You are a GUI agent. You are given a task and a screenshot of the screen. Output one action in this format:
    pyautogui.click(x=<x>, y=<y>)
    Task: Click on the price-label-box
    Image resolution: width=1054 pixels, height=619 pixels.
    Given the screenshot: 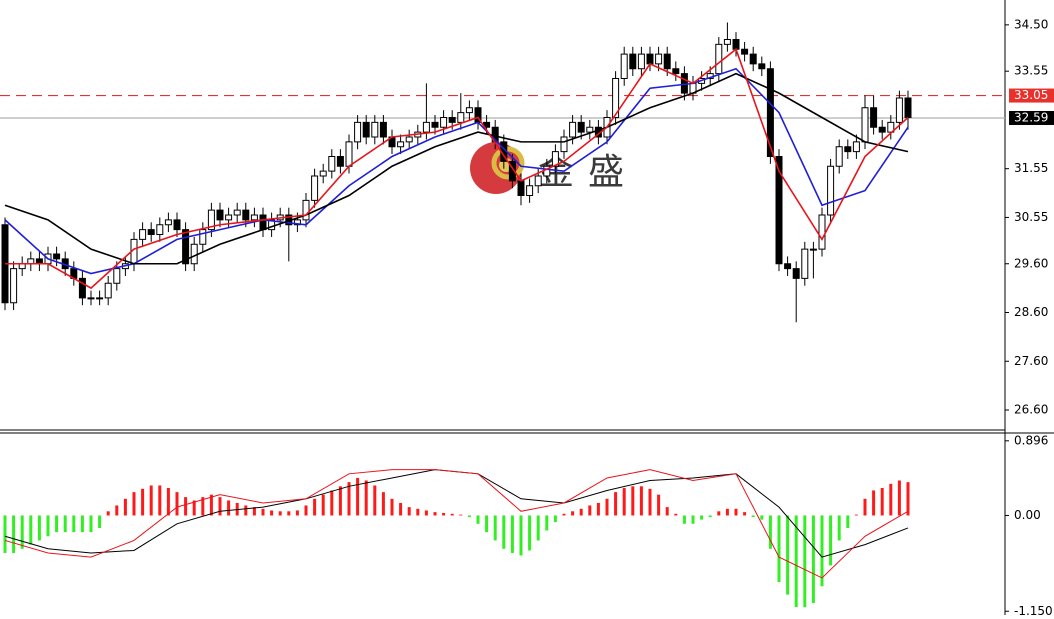 What is the action you would take?
    pyautogui.click(x=1031, y=95)
    